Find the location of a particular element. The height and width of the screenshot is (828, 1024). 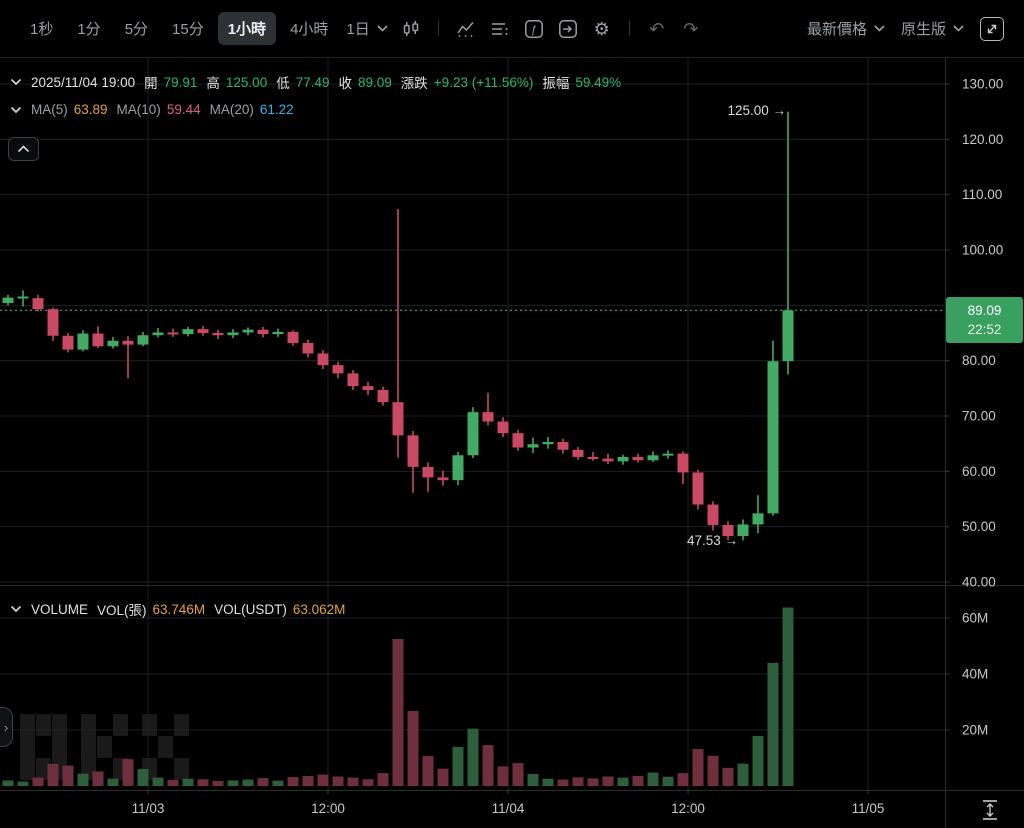

vertical-fit-glyph is located at coordinates (990, 810).